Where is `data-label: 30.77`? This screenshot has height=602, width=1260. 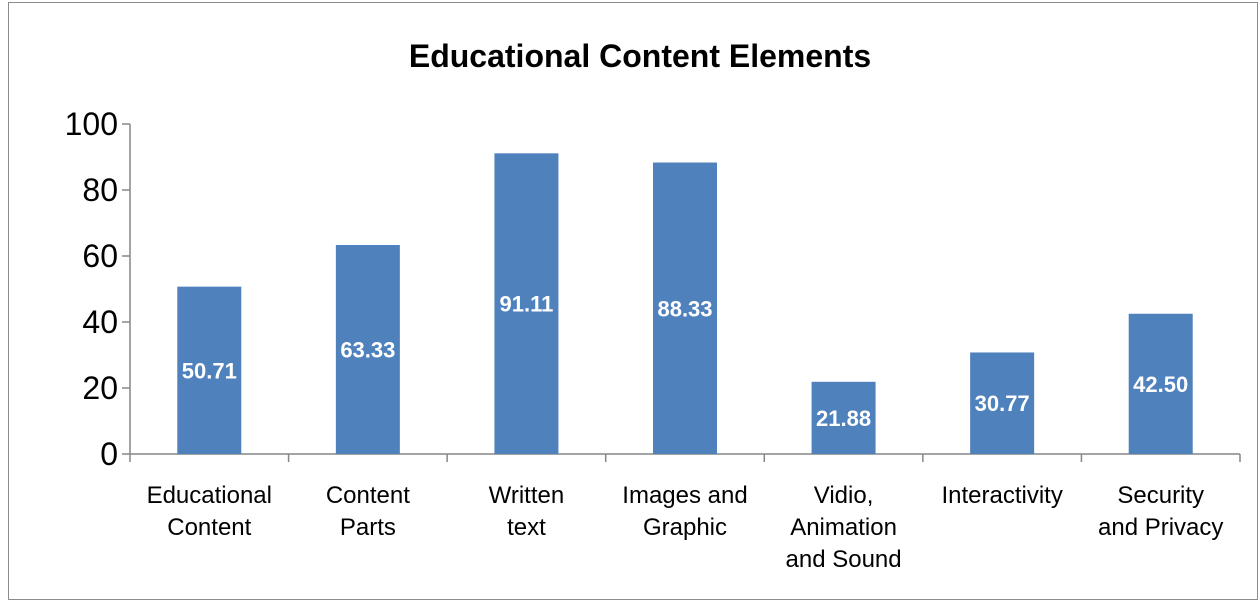 data-label: 30.77 is located at coordinates (1002, 403).